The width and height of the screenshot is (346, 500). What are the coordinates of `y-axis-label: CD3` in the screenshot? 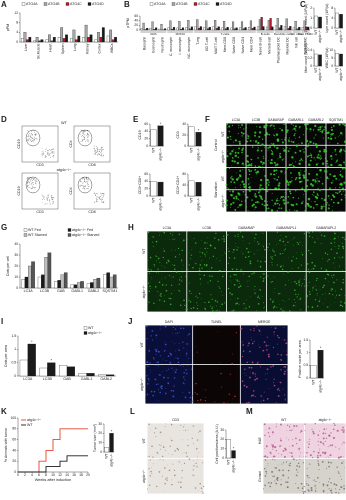 It's located at (178, 134).